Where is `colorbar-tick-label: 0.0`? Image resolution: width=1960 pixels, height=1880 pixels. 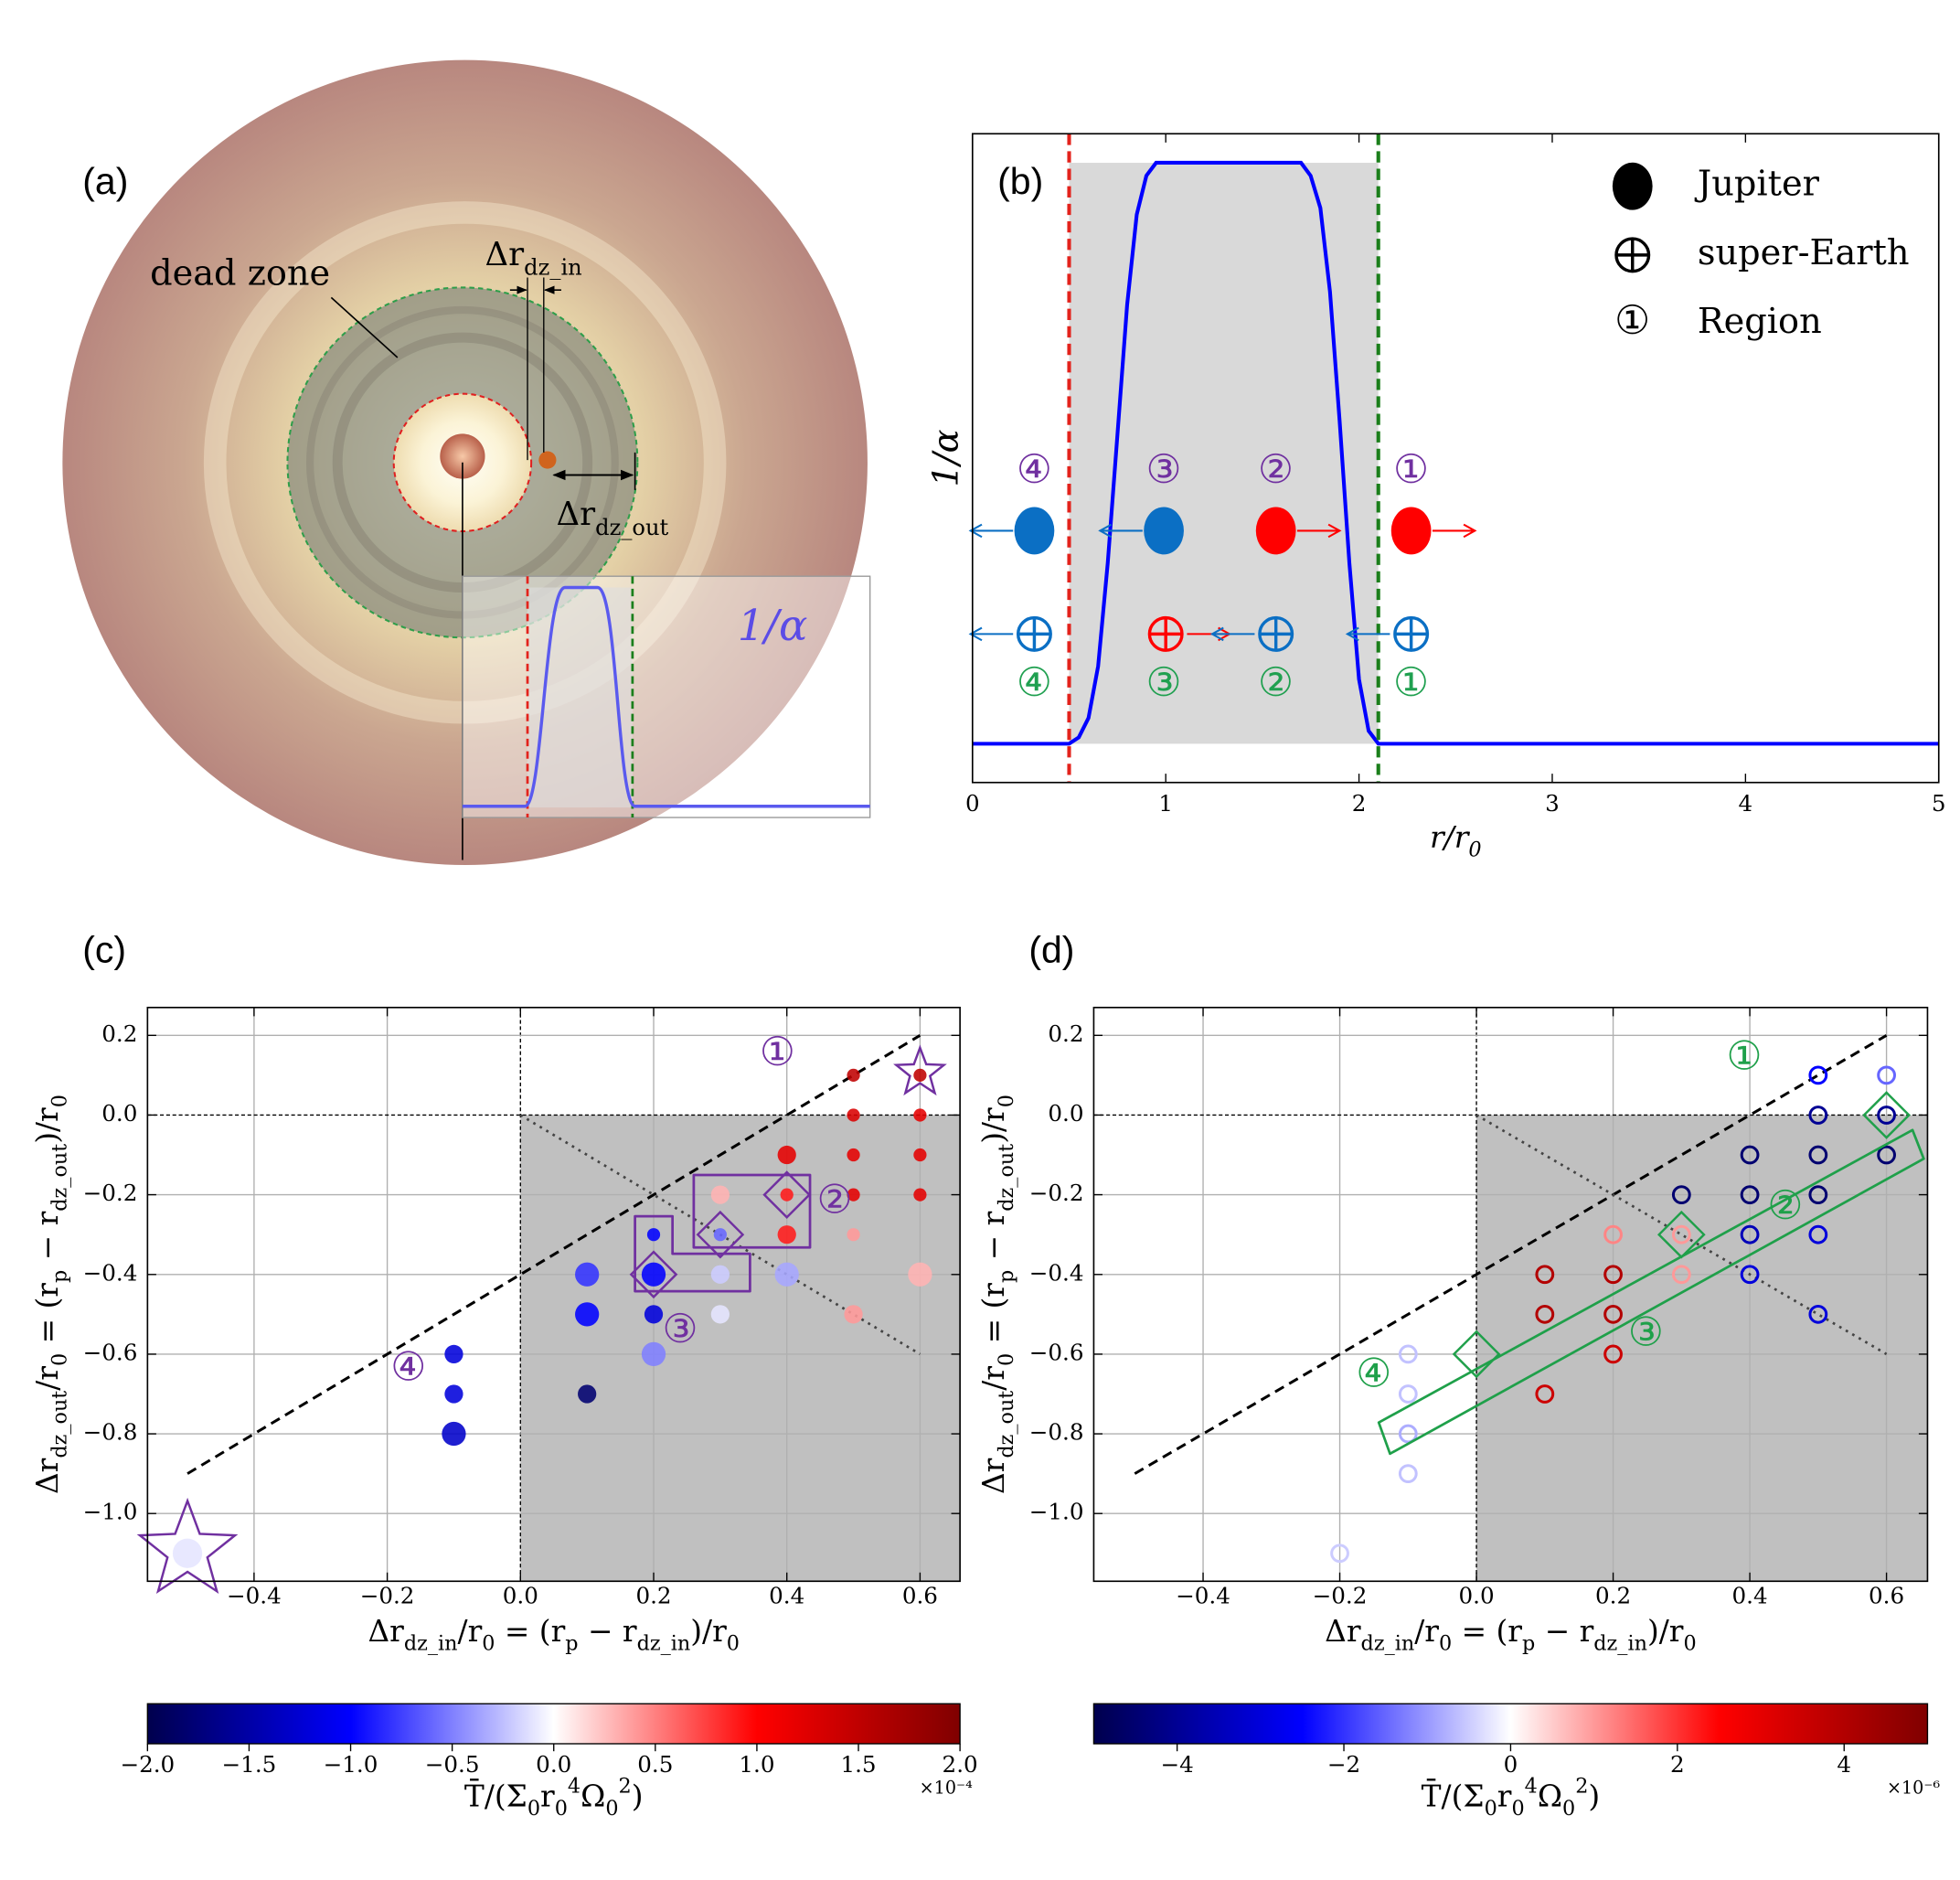 colorbar-tick-label: 0.0 is located at coordinates (553, 1764).